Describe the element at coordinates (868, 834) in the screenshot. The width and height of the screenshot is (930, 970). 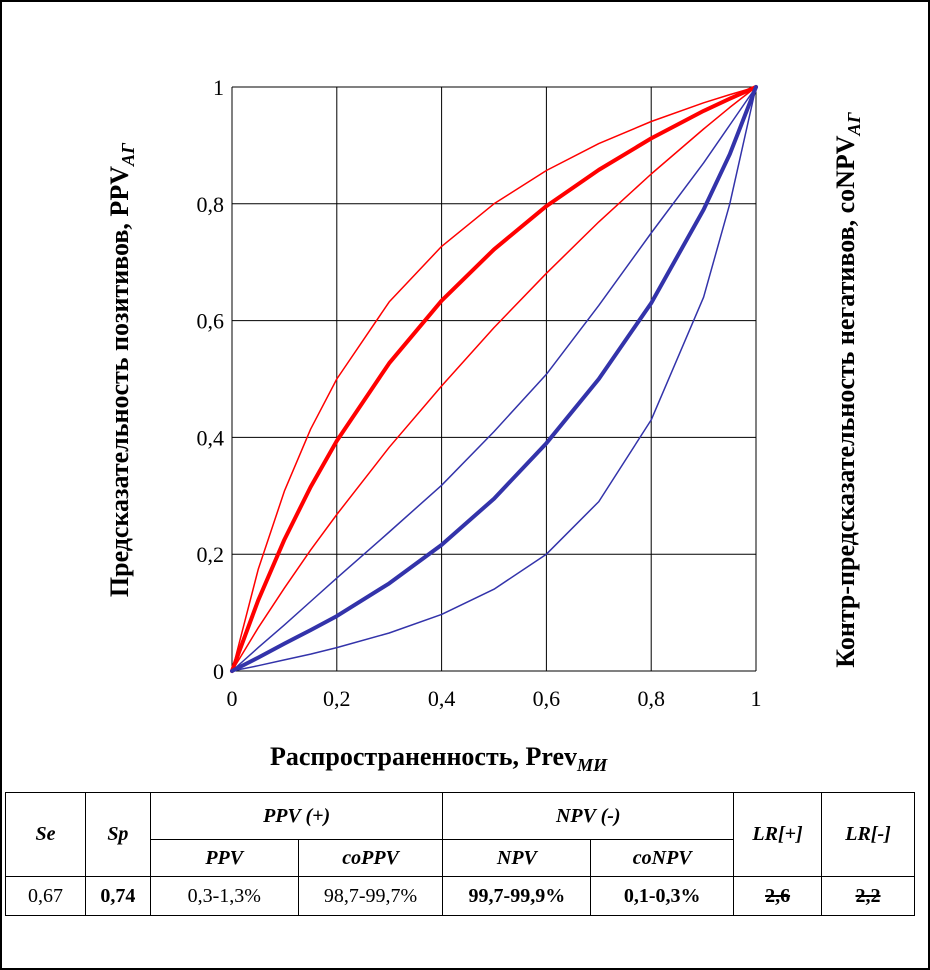
I see `header-lr-neg: LR[-]` at that location.